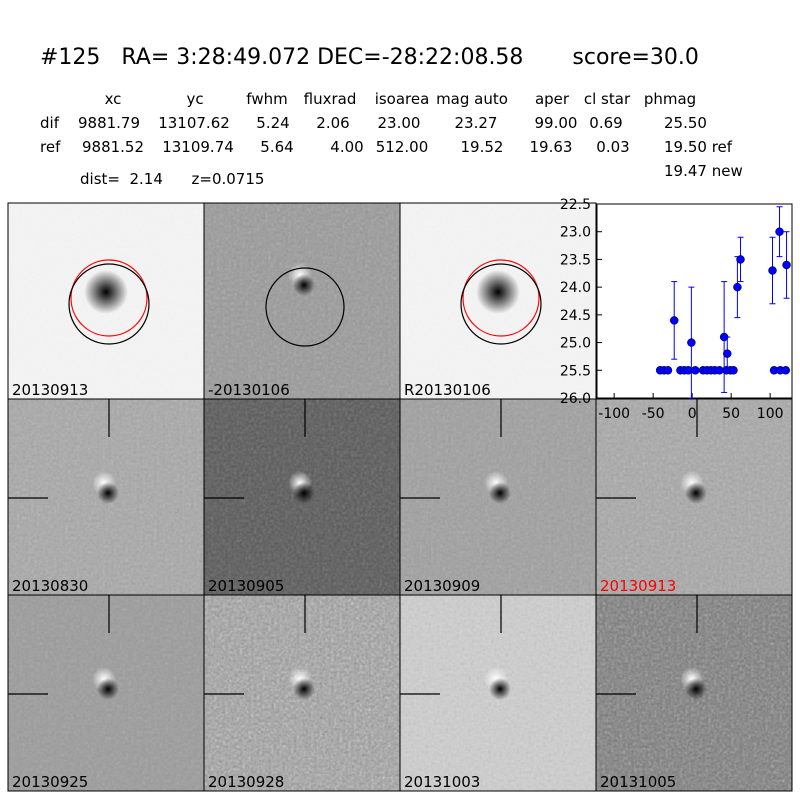 Image resolution: width=800 pixels, height=800 pixels. What do you see at coordinates (551, 147) in the screenshot?
I see `table-cell: 19.63` at bounding box center [551, 147].